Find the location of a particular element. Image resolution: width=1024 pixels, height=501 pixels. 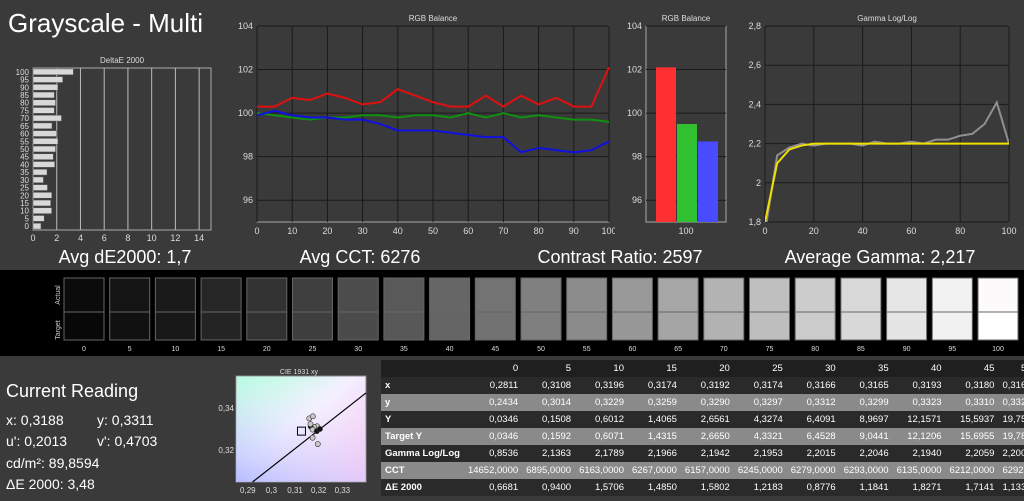

deltae-y-tick: 25 is located at coordinates (24, 188).